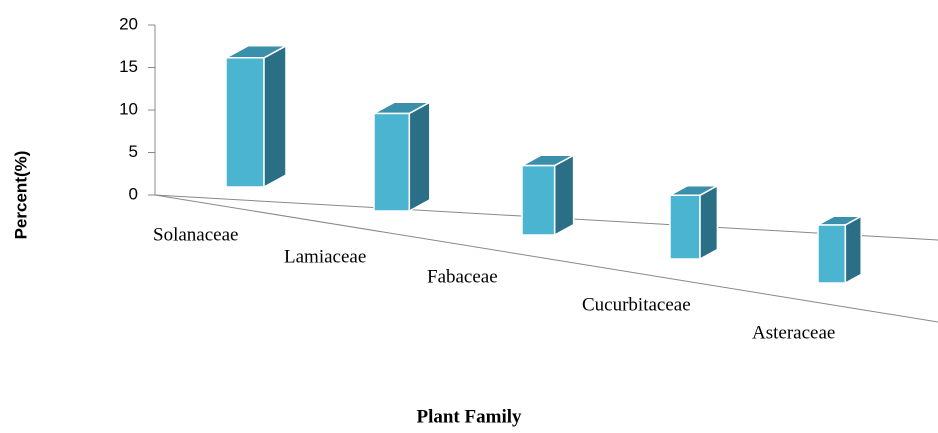 The height and width of the screenshot is (433, 938). What do you see at coordinates (462, 276) in the screenshot?
I see `x-tick-label: Fabaceae` at bounding box center [462, 276].